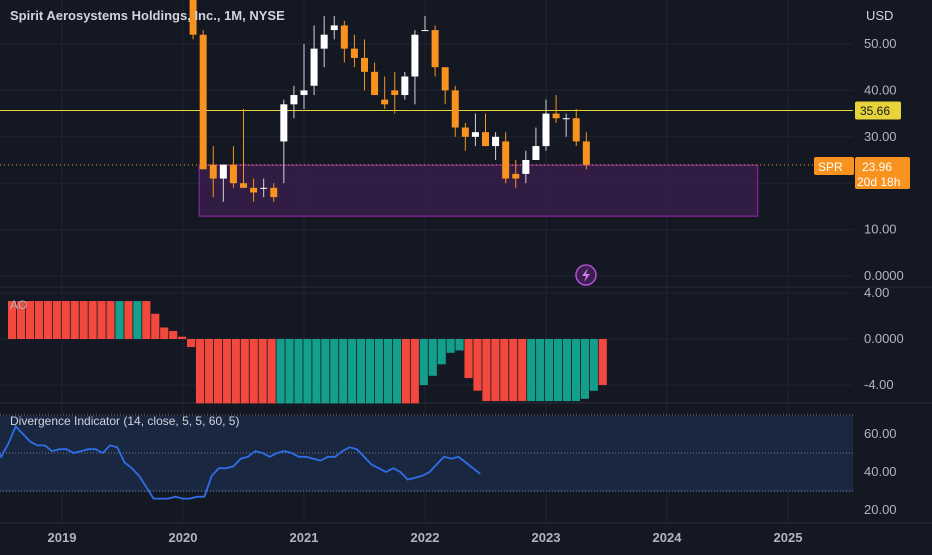  What do you see at coordinates (425, 537) in the screenshot?
I see `time-tick-label: 2022` at bounding box center [425, 537].